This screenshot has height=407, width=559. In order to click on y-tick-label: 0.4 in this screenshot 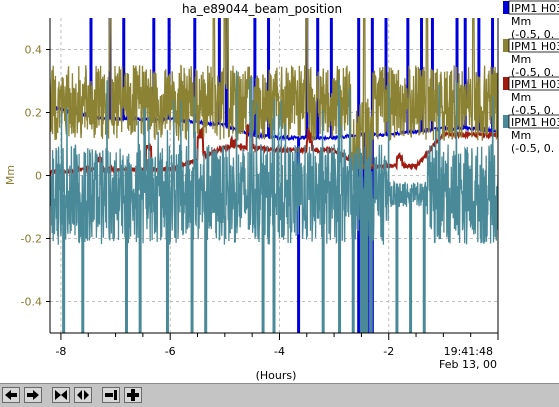, I will do `click(34, 50)`.